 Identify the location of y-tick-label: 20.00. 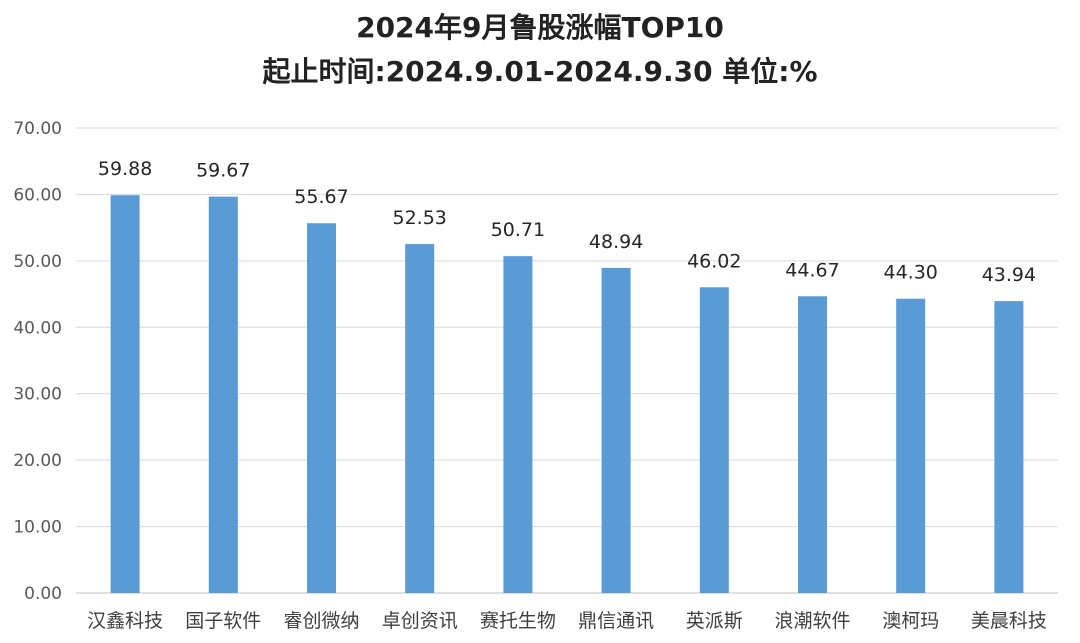
(37, 461).